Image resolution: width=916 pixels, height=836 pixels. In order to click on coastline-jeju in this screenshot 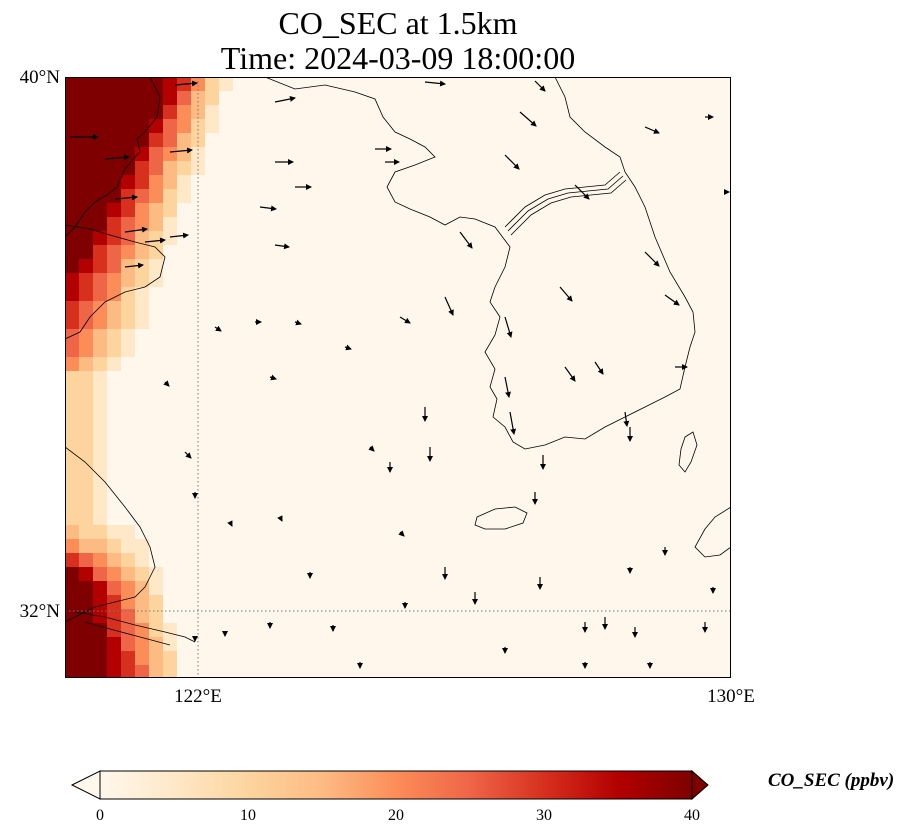, I will do `click(501, 518)`.